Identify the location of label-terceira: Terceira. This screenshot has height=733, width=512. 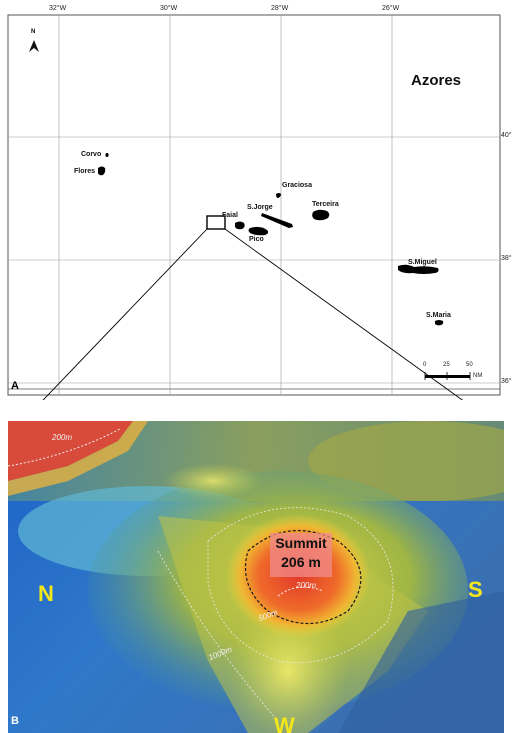
(325, 204).